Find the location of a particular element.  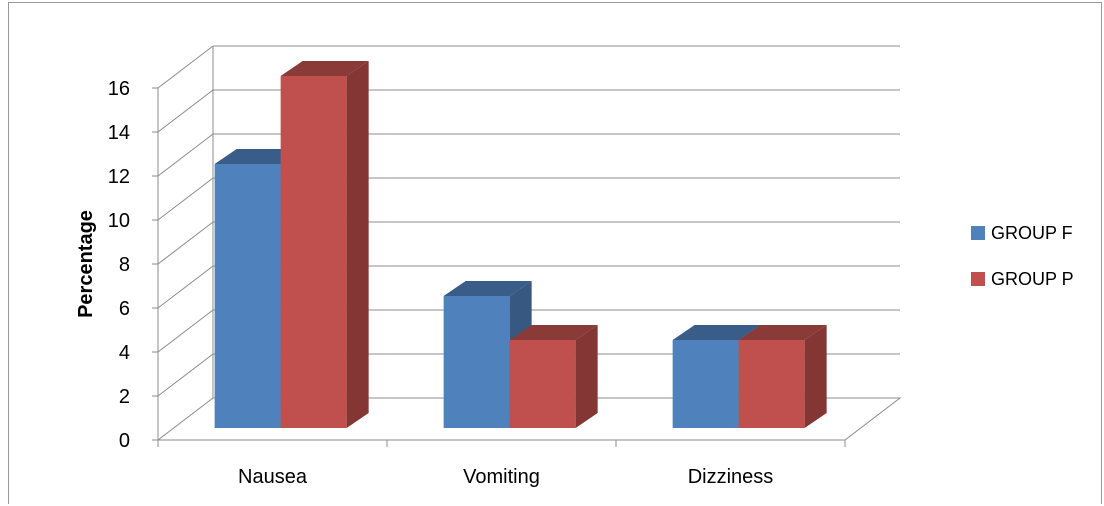

x-category-label: Vomiting is located at coordinates (501, 477).